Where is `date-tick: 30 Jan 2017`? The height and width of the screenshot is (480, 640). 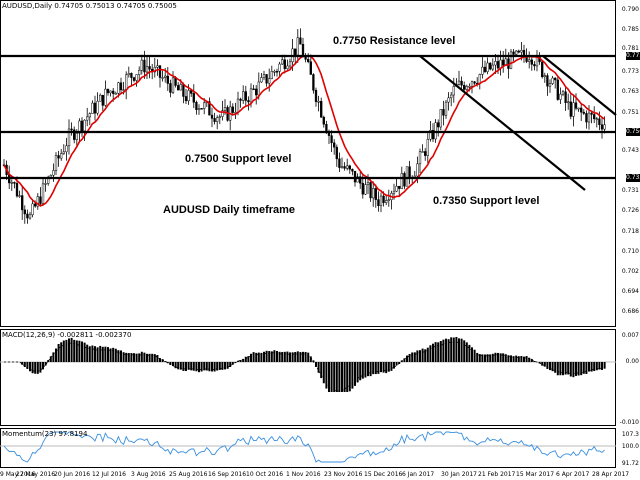
date-tick: 30 Jan 2017 is located at coordinates (459, 474).